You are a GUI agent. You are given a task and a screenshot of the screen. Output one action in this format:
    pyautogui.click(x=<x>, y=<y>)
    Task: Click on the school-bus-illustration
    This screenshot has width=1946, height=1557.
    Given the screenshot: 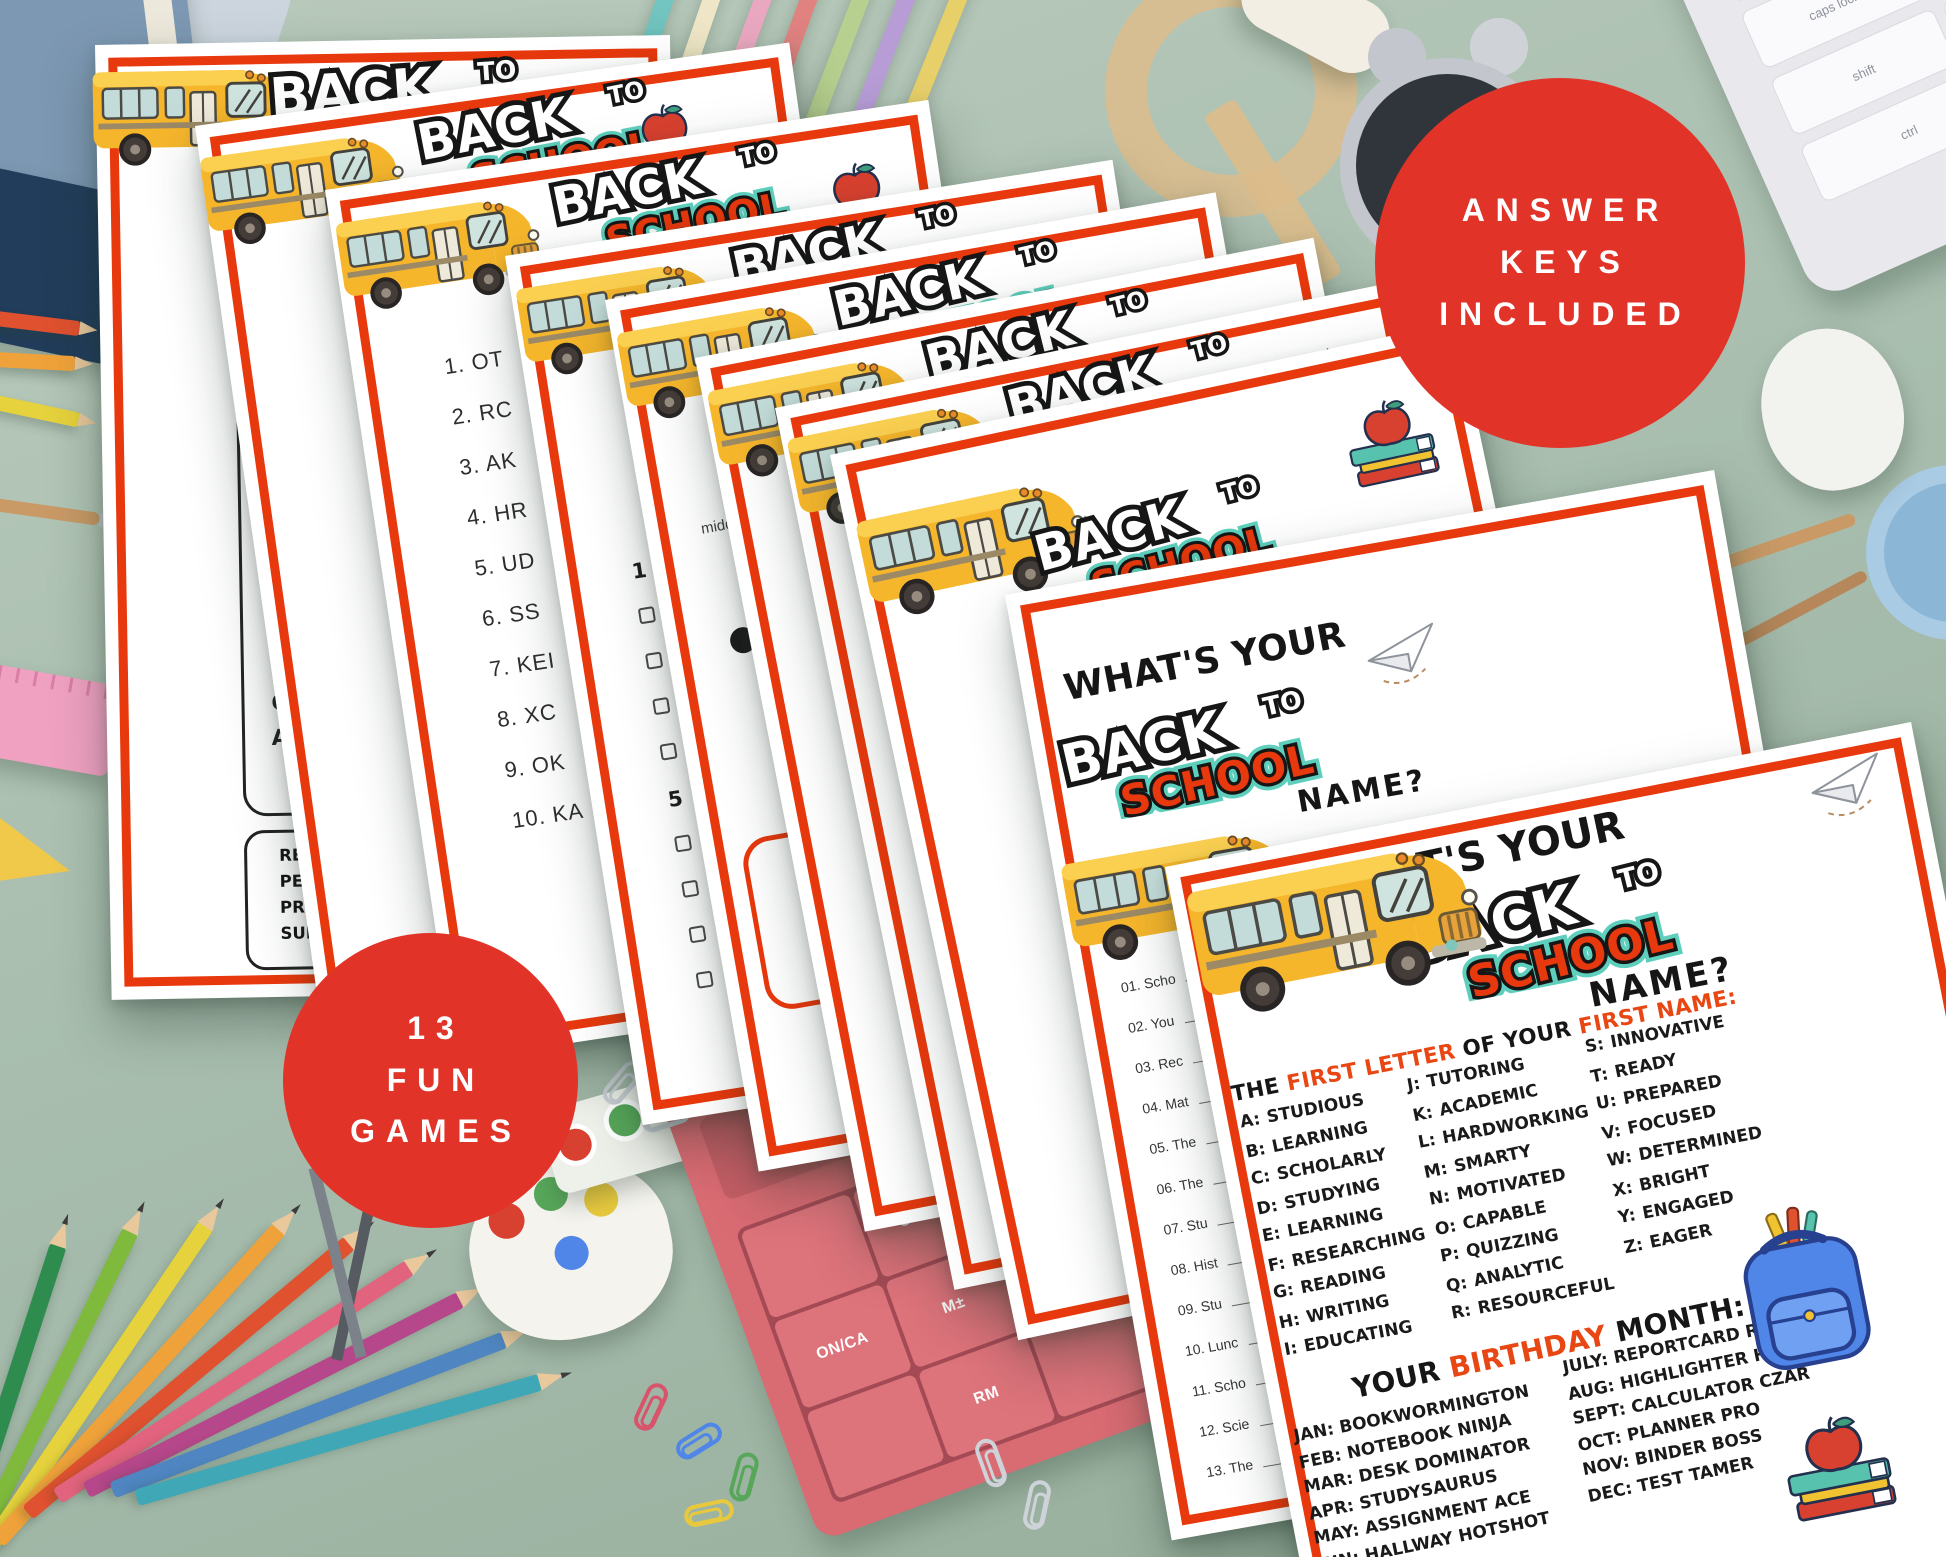 What is the action you would take?
    pyautogui.click(x=1337, y=921)
    